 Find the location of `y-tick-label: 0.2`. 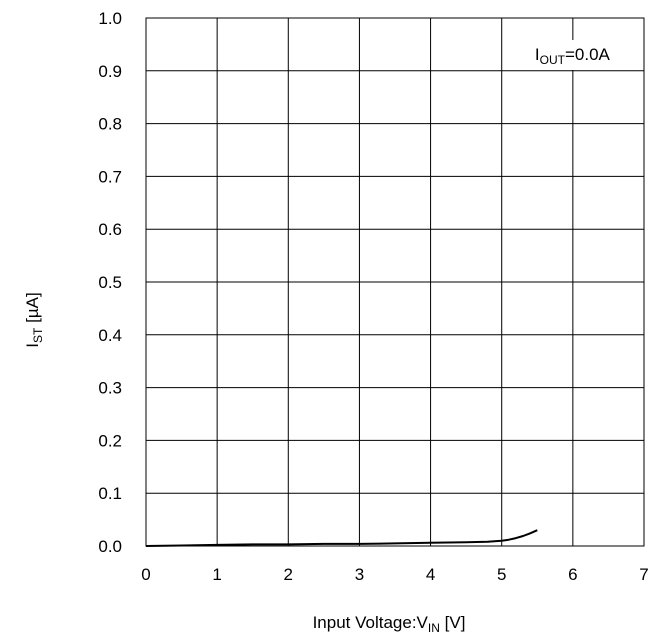

y-tick-label: 0.2 is located at coordinates (110, 440).